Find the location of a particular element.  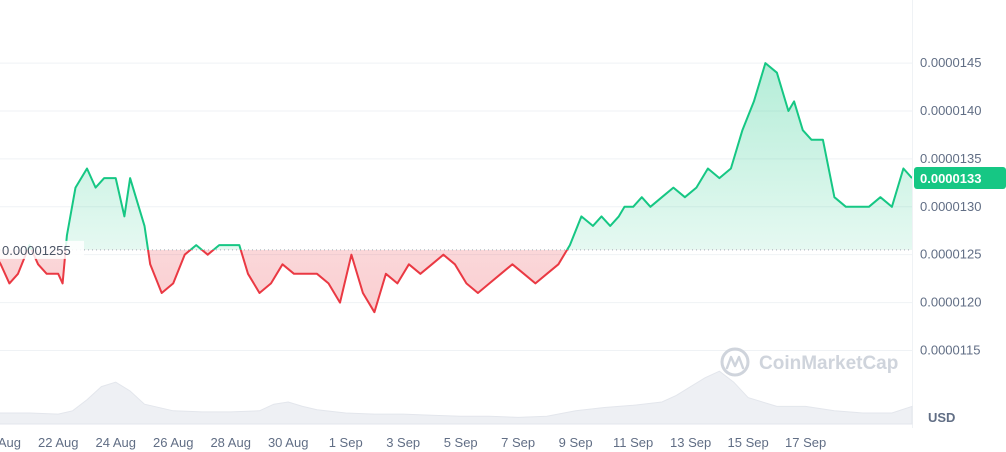

x-tick-label: 5 Sep is located at coordinates (461, 442).